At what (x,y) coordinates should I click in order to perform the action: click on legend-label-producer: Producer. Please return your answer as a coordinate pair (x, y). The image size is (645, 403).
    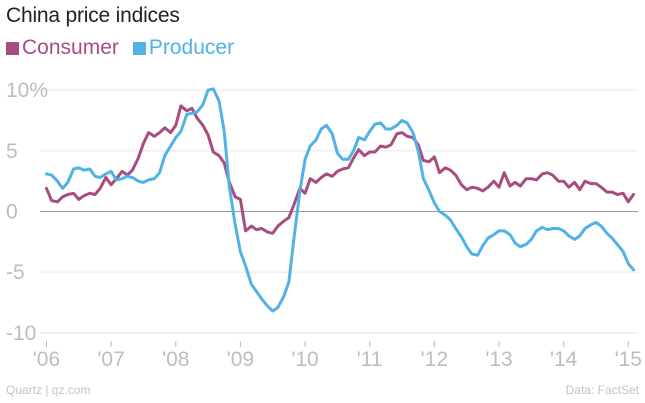
    Looking at the image, I should click on (191, 47).